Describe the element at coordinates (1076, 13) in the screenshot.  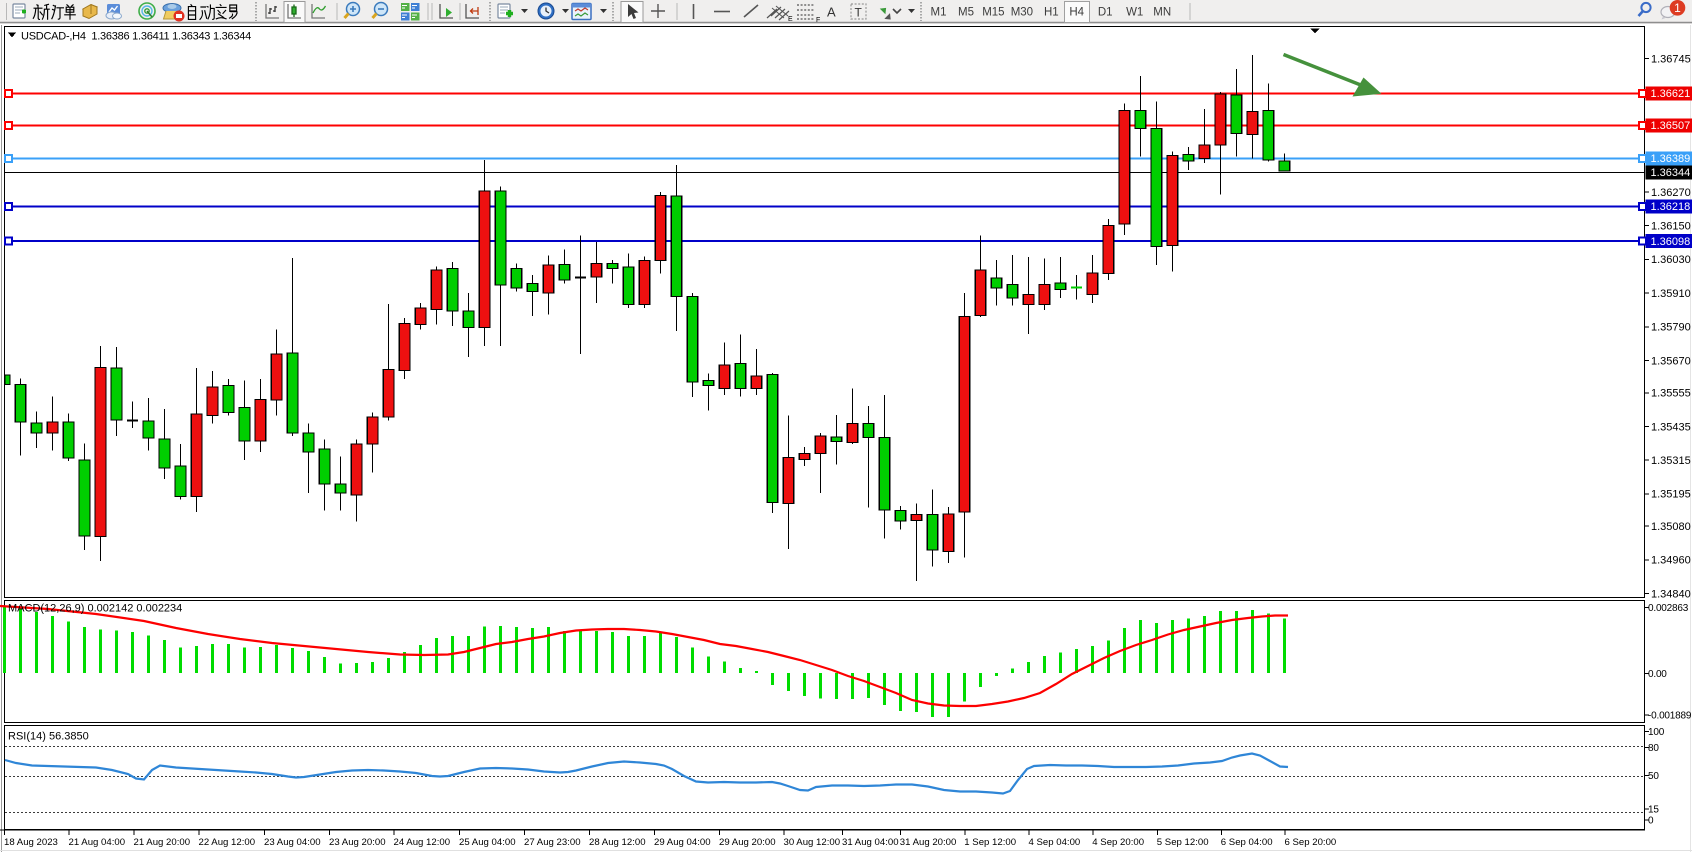
I see `svg-text: H4` at that location.